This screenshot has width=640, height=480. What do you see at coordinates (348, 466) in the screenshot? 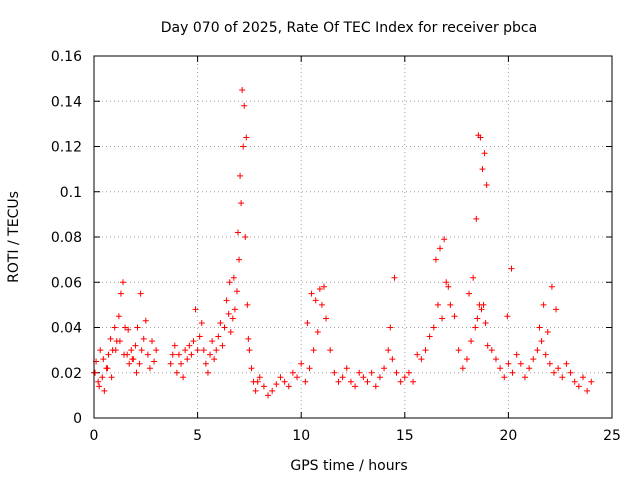
I see `x-axis-label: GPS time / hours` at bounding box center [348, 466].